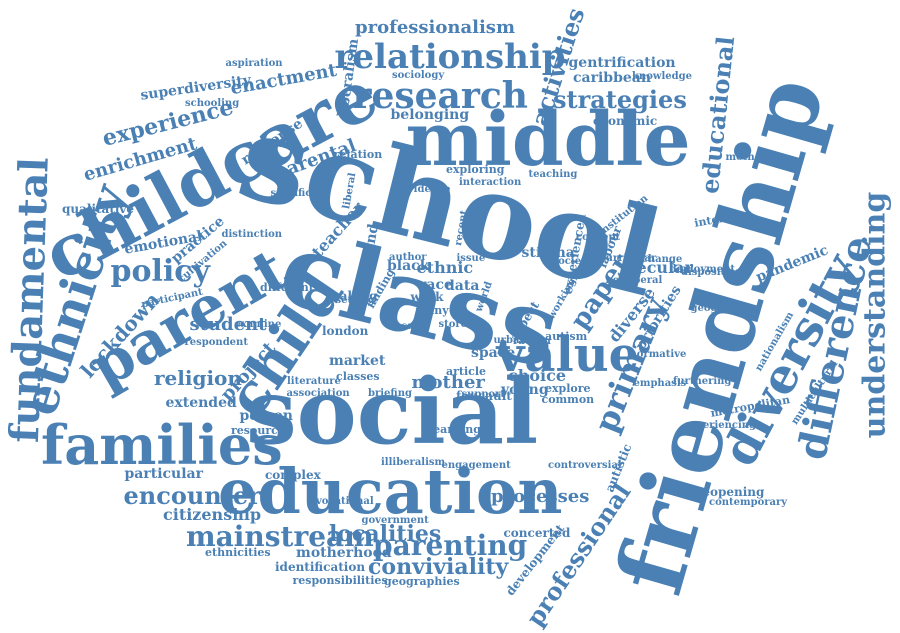 The height and width of the screenshot is (633, 900). What do you see at coordinates (572, 261) in the screenshot?
I see `word-society: society` at bounding box center [572, 261].